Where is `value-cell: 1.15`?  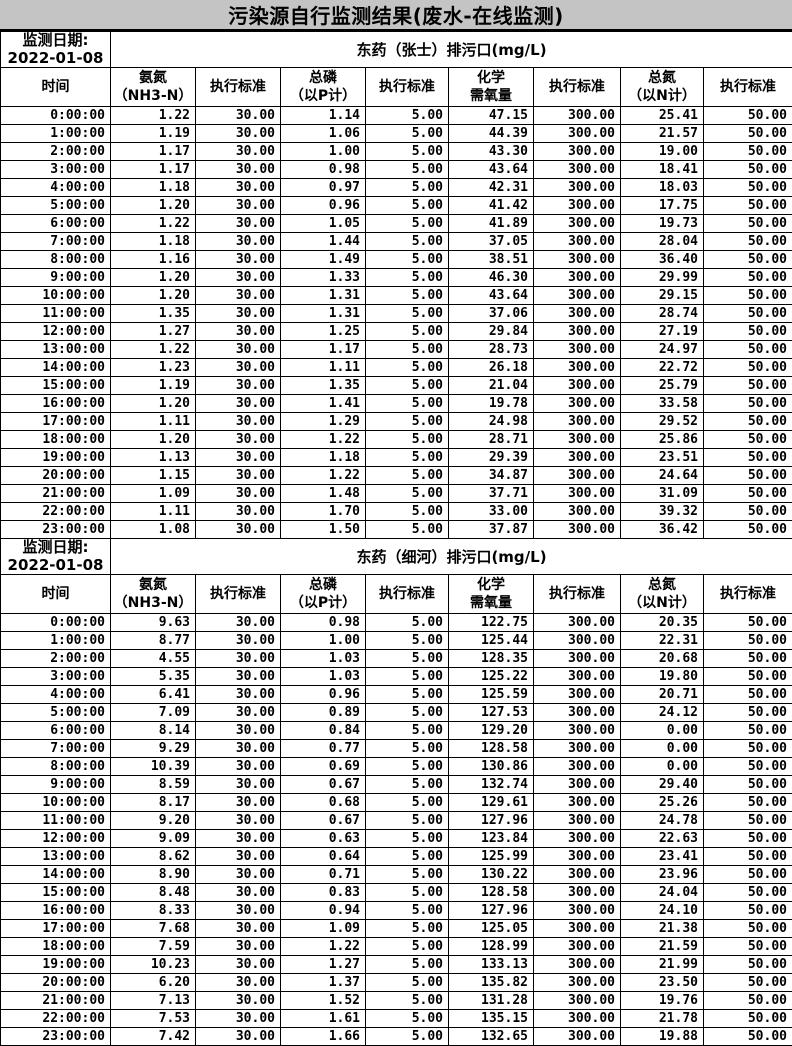 value-cell: 1.15 is located at coordinates (153, 475).